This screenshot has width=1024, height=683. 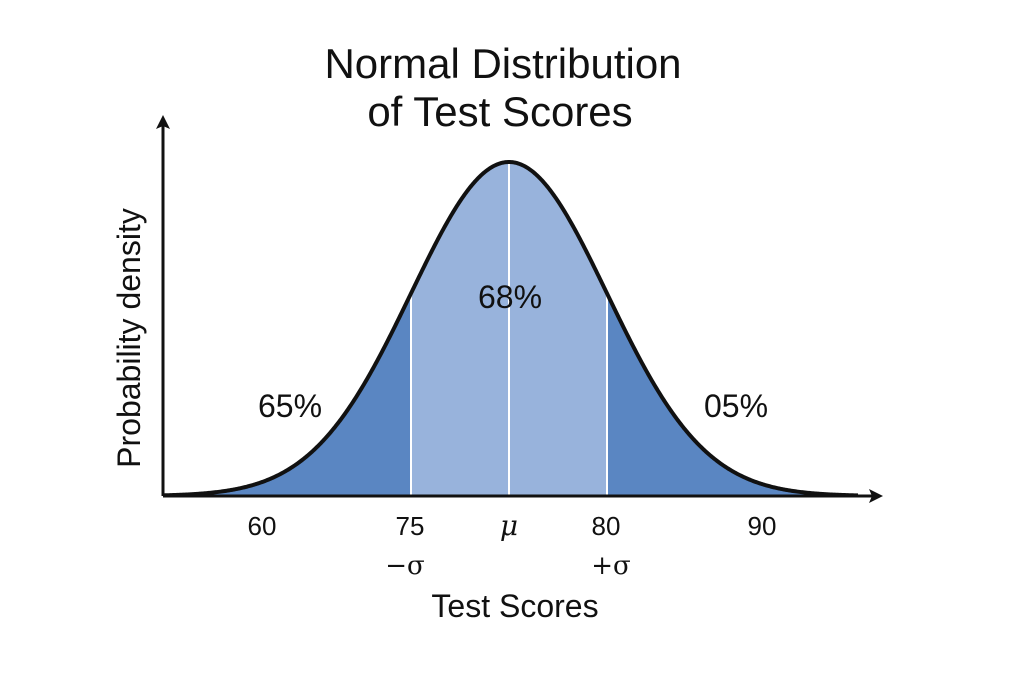 What do you see at coordinates (762, 526) in the screenshot?
I see `x-tick-90: 90` at bounding box center [762, 526].